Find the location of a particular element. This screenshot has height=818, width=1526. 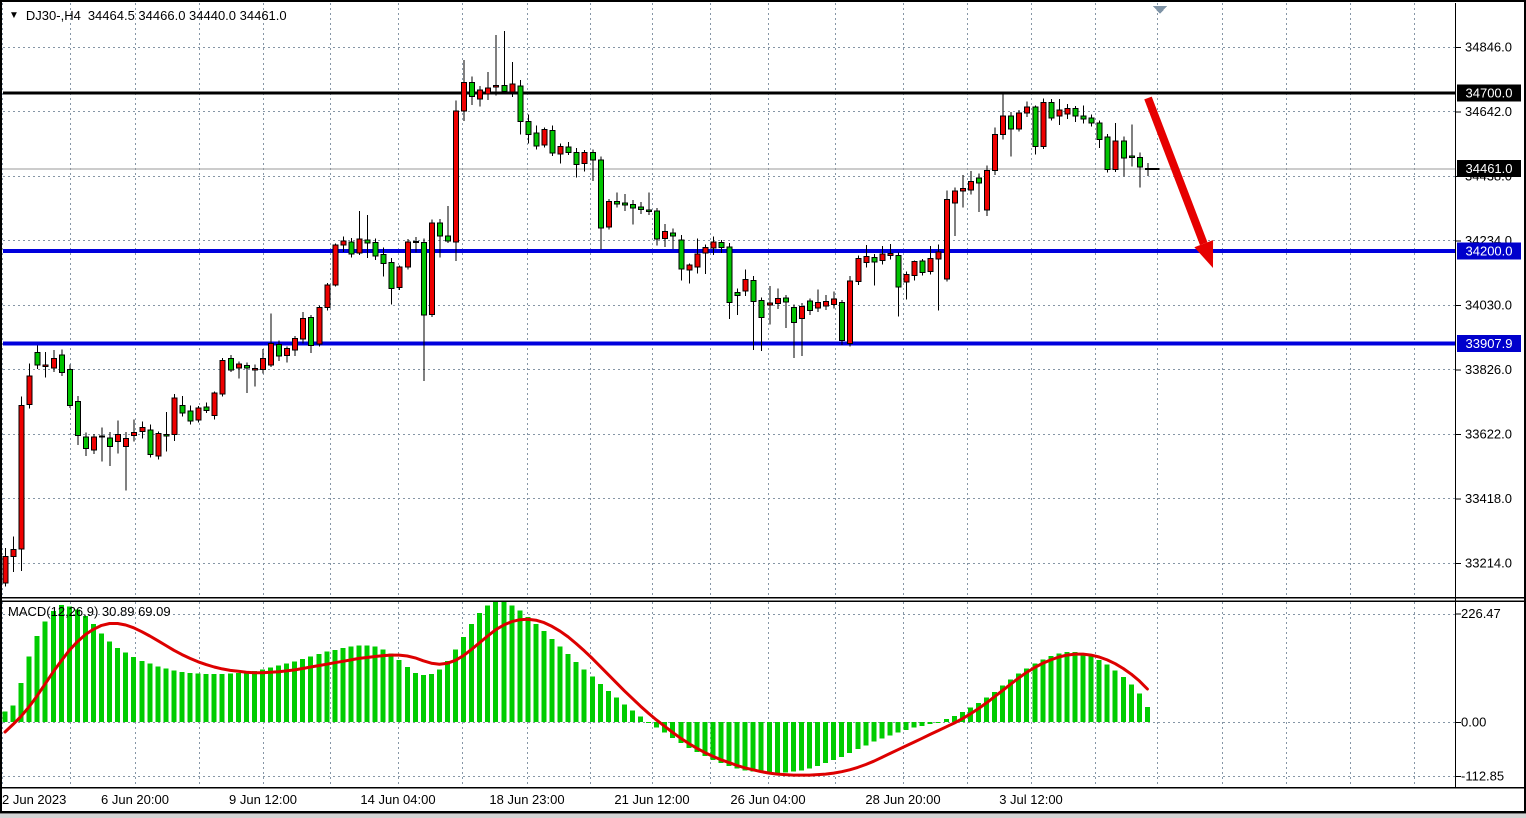

down-arrow-shaft is located at coordinates (1176, 171).